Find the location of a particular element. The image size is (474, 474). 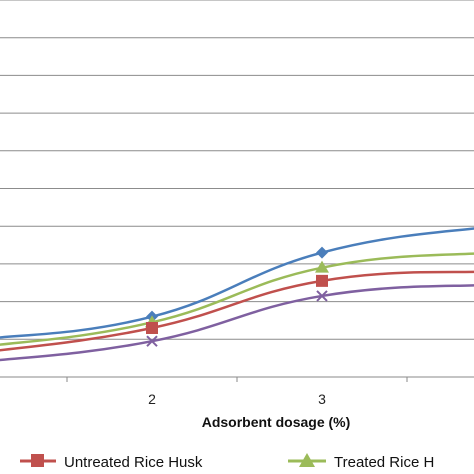

legend-item-untreated: Untreated Rice Husk is located at coordinates (111, 462).